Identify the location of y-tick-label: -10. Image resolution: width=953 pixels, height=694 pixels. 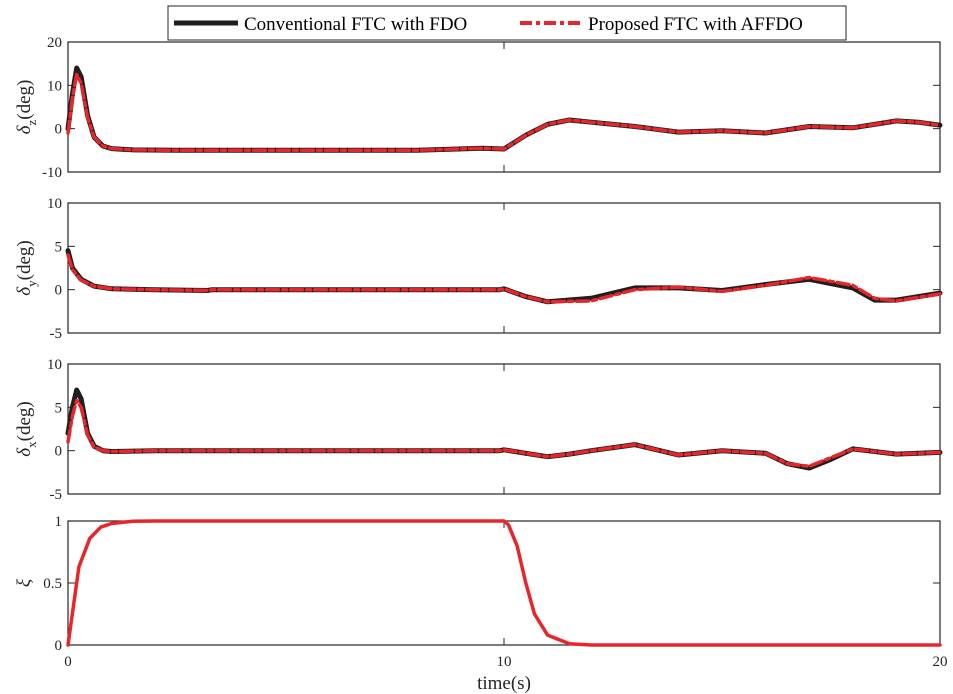
(52, 173).